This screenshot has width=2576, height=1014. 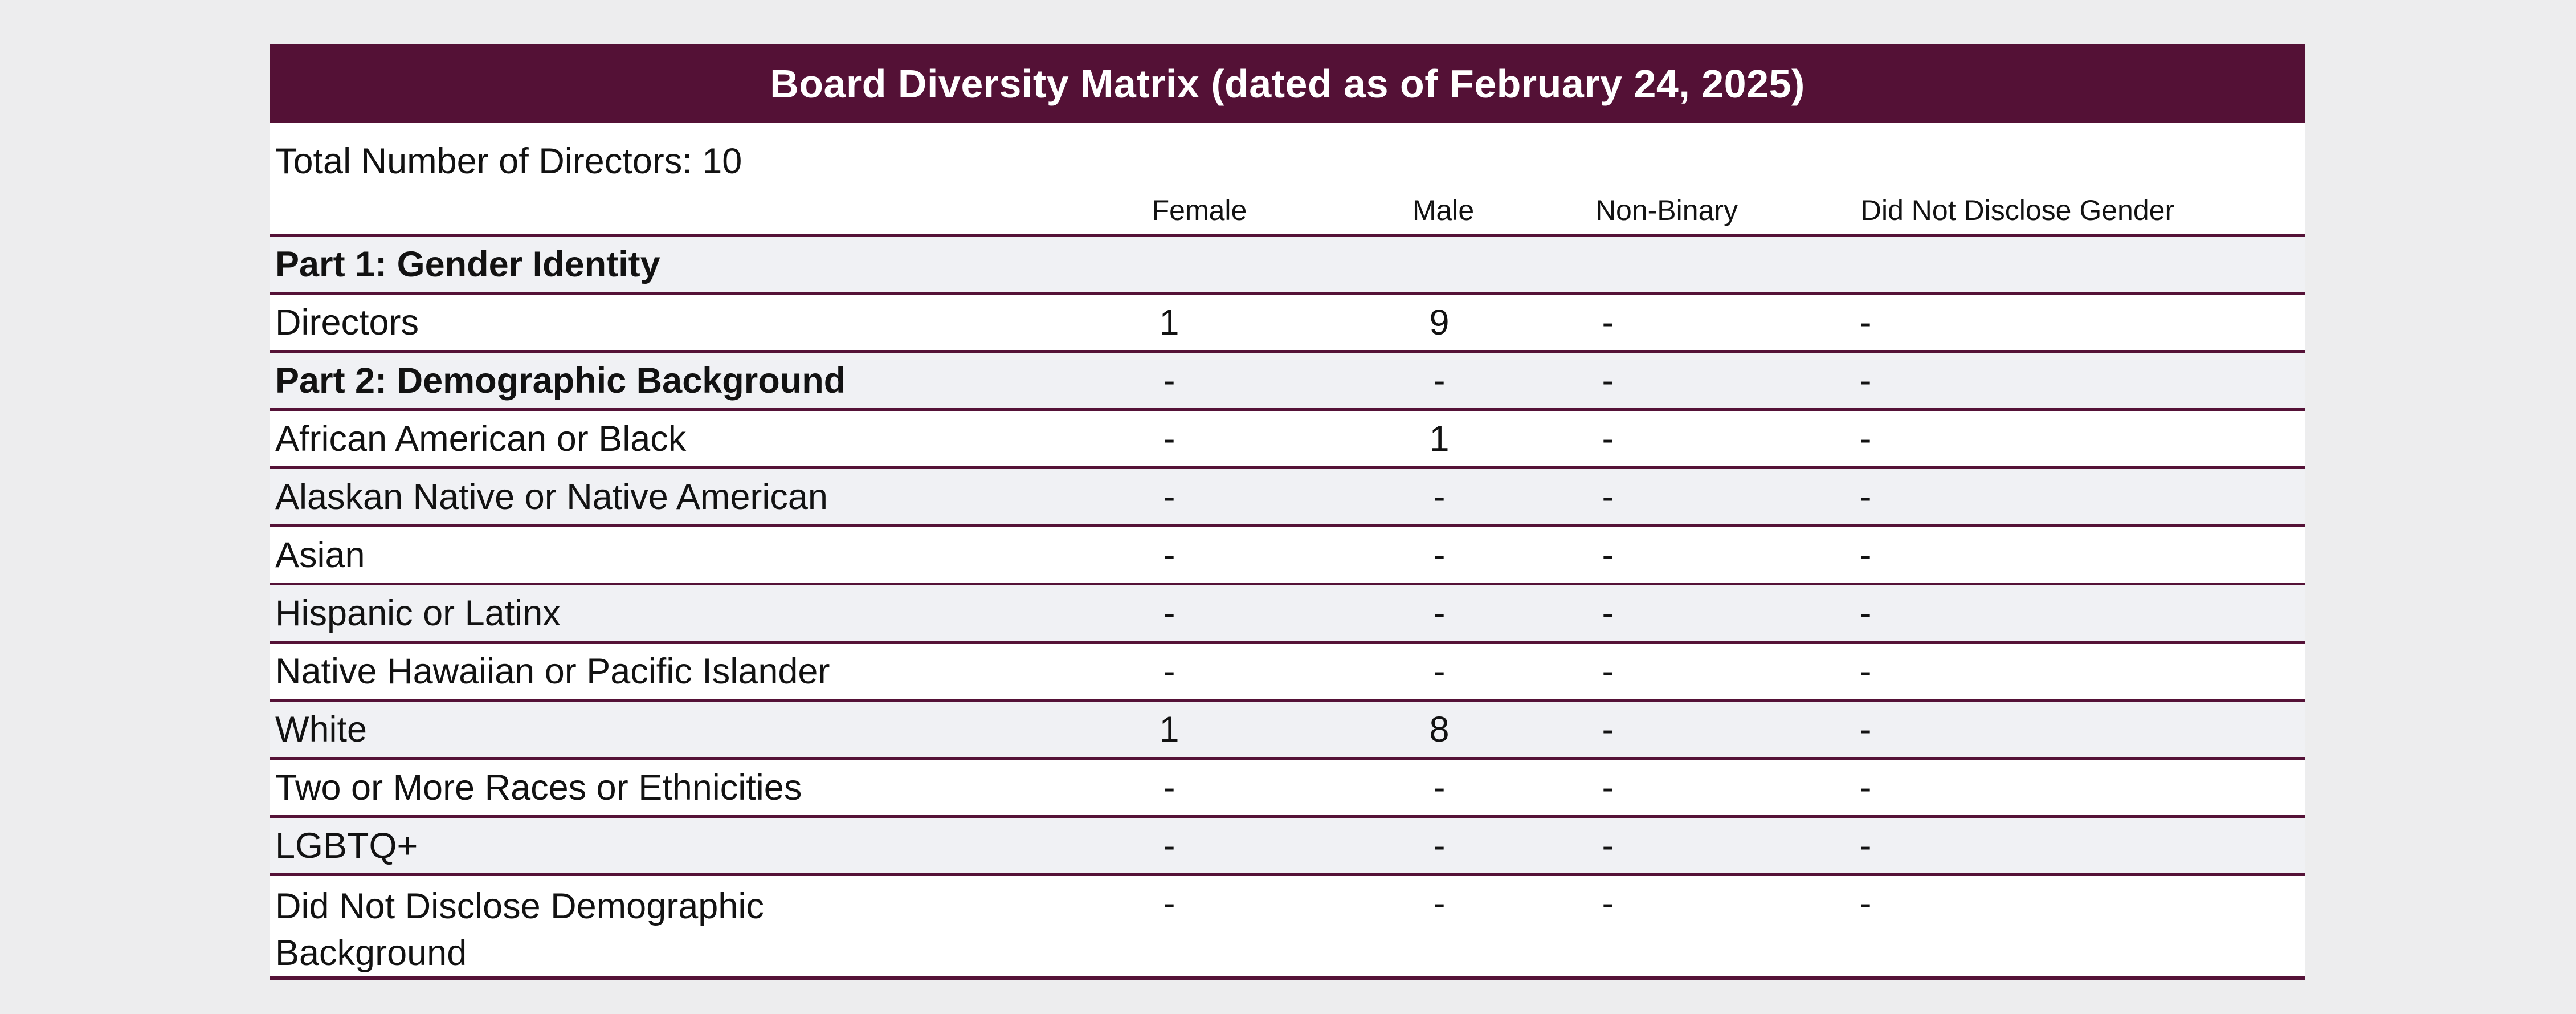 I want to click on table-row: Two or More Races or Ethnicities - - - -, so click(x=1287, y=786).